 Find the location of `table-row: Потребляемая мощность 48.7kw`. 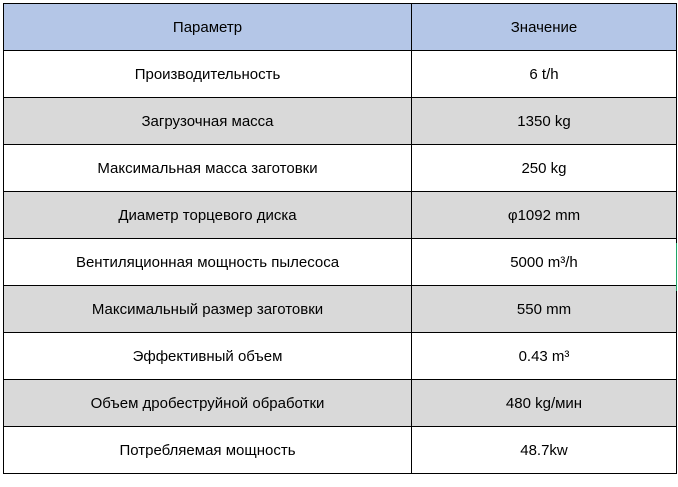

table-row: Потребляемая мощность 48.7kw is located at coordinates (340, 450).